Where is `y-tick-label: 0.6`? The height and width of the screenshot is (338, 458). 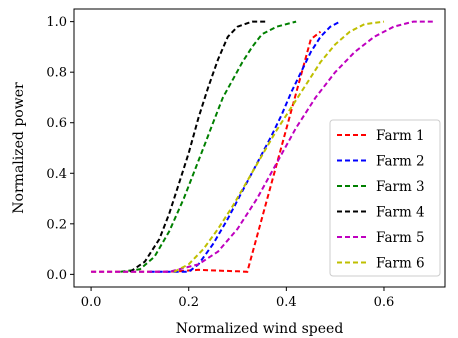
y-tick-label: 0.6 is located at coordinates (56, 123).